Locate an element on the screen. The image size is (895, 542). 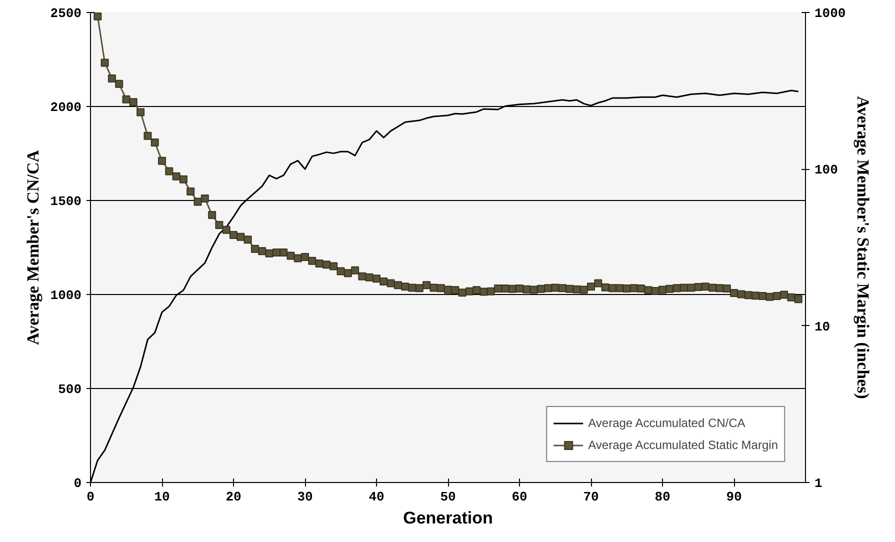
x-tick-label: 30 is located at coordinates (305, 497).